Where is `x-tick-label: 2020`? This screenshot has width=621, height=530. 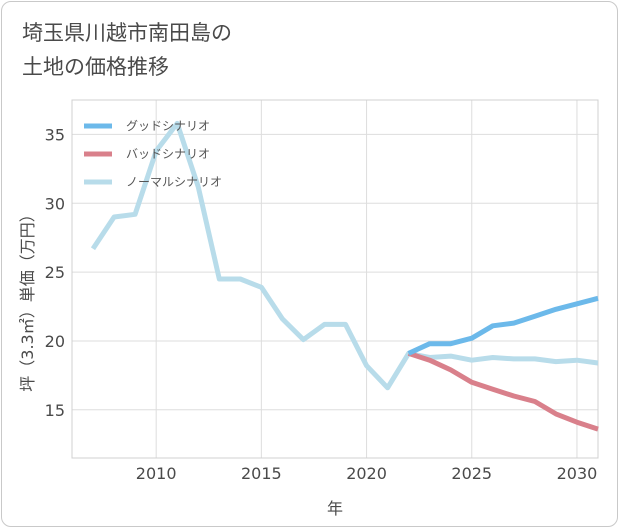 x-tick-label: 2020 is located at coordinates (366, 473).